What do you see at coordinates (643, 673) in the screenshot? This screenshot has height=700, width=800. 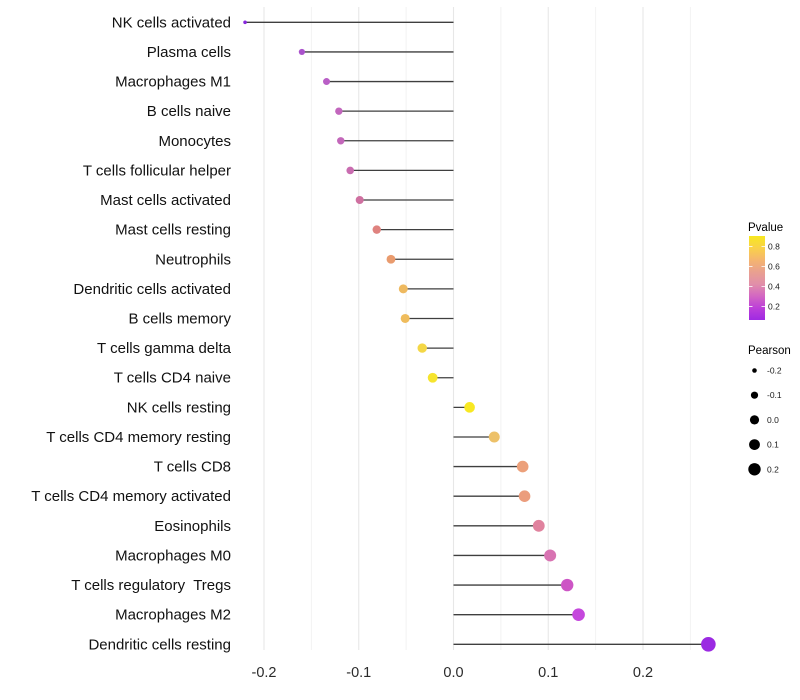 I see `x-axis-tick-label: 0.2` at bounding box center [643, 673].